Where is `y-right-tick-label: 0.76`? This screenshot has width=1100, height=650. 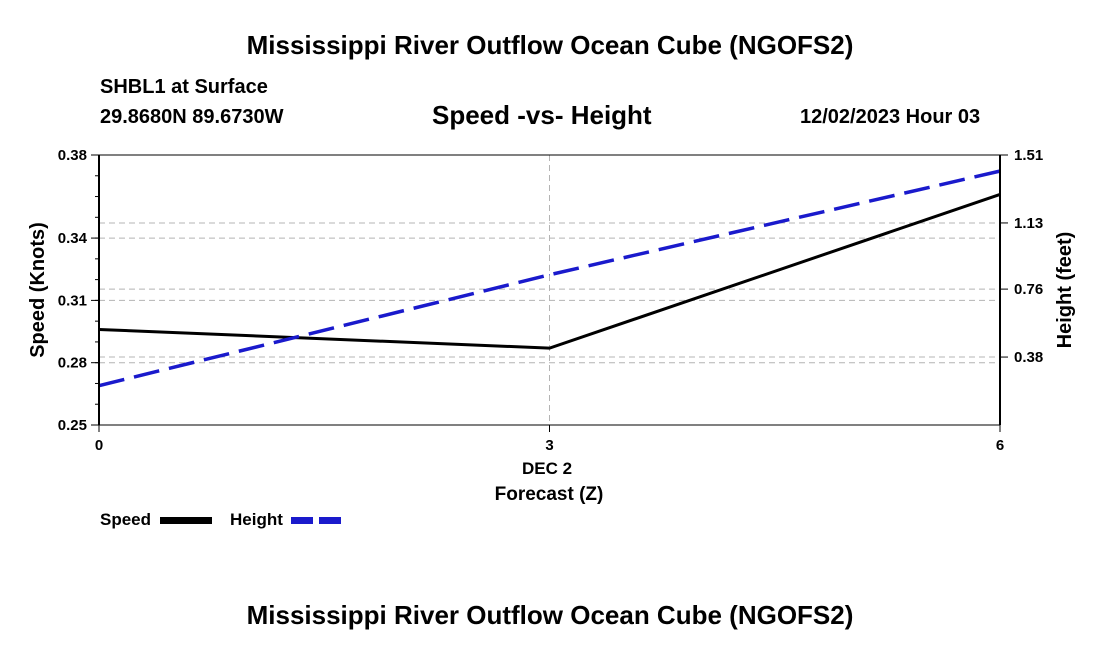 y-right-tick-label: 0.76 is located at coordinates (1028, 289).